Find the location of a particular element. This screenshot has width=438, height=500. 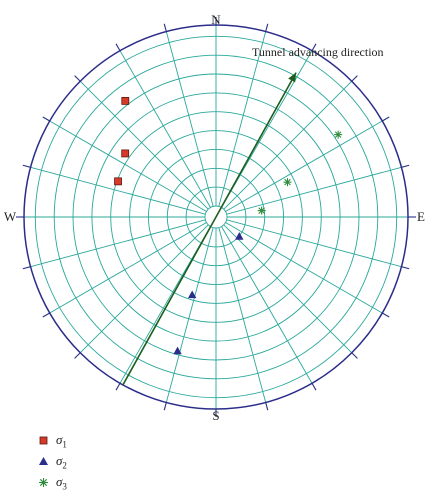

legend-item-sigma3: σ3 is located at coordinates (51, 483).